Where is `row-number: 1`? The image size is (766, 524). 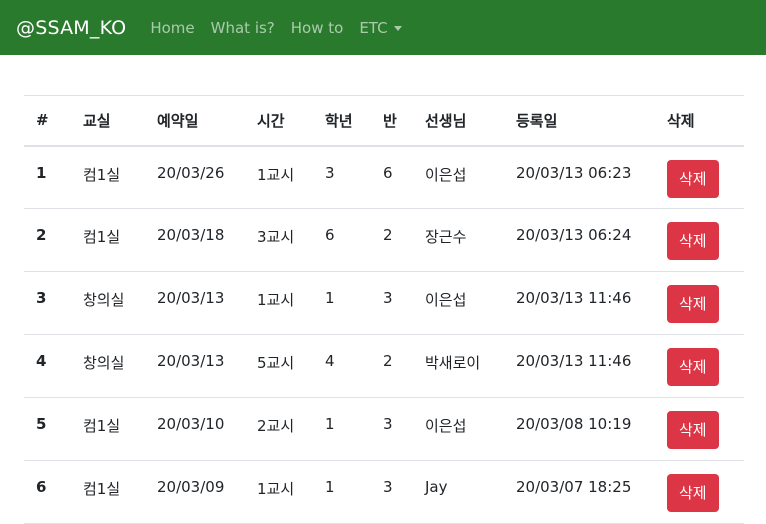
row-number: 1 is located at coordinates (47, 177).